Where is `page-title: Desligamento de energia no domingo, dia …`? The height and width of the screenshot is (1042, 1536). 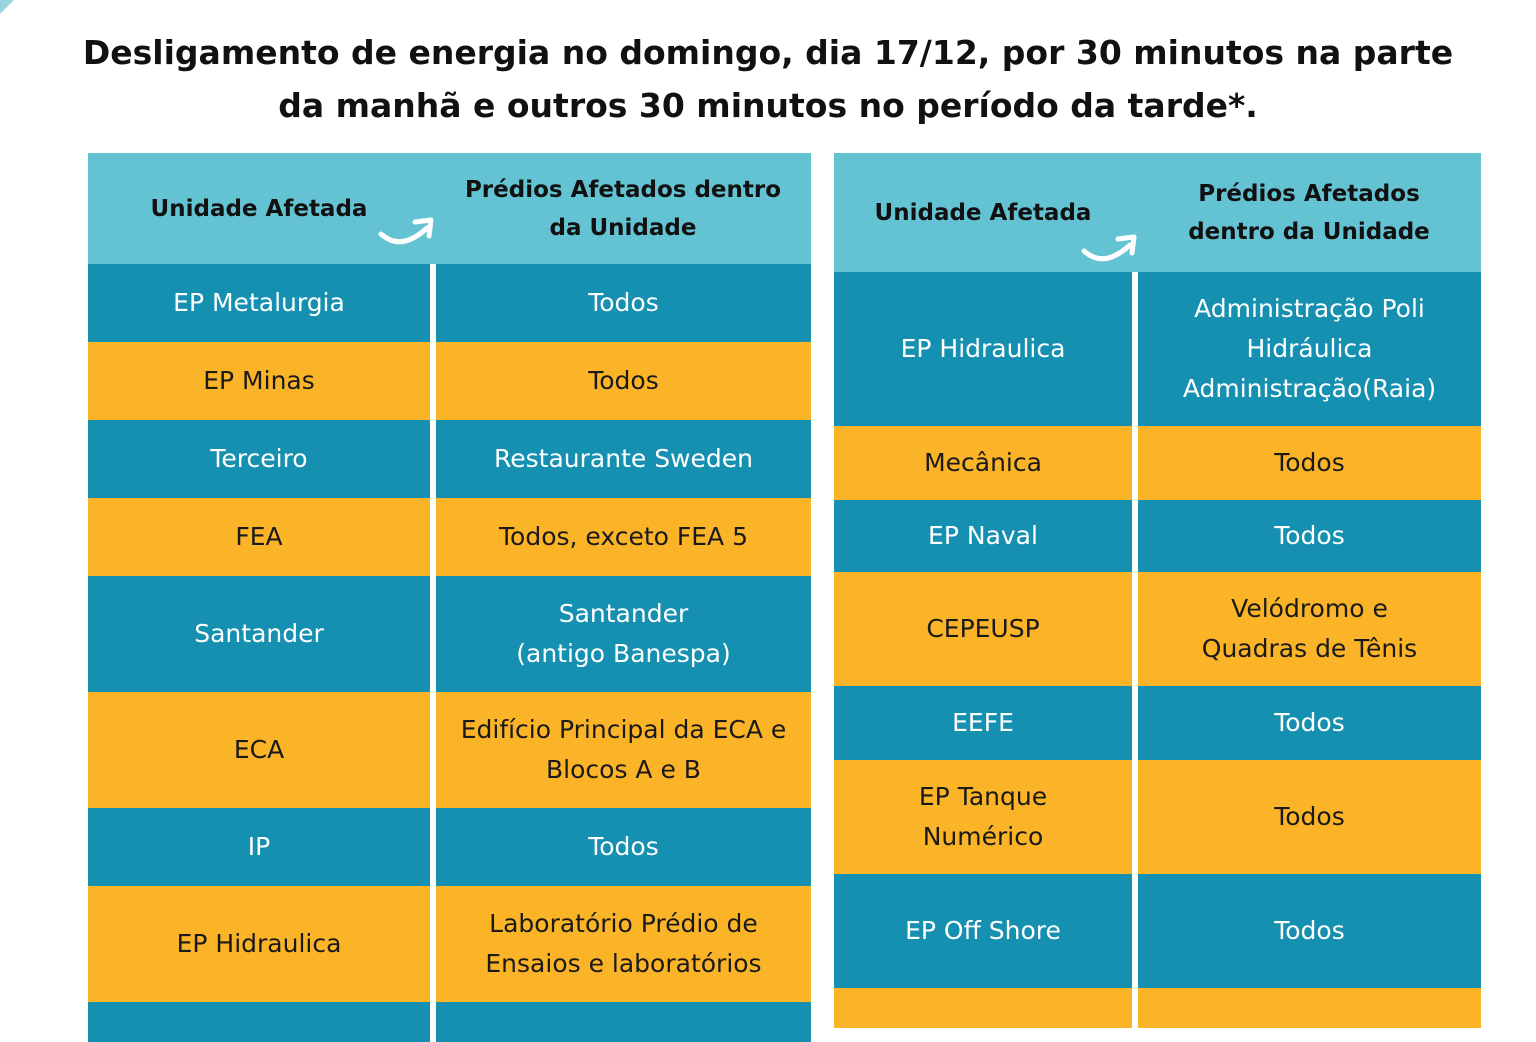 page-title: Desligamento de energia no domingo, dia … is located at coordinates (768, 79).